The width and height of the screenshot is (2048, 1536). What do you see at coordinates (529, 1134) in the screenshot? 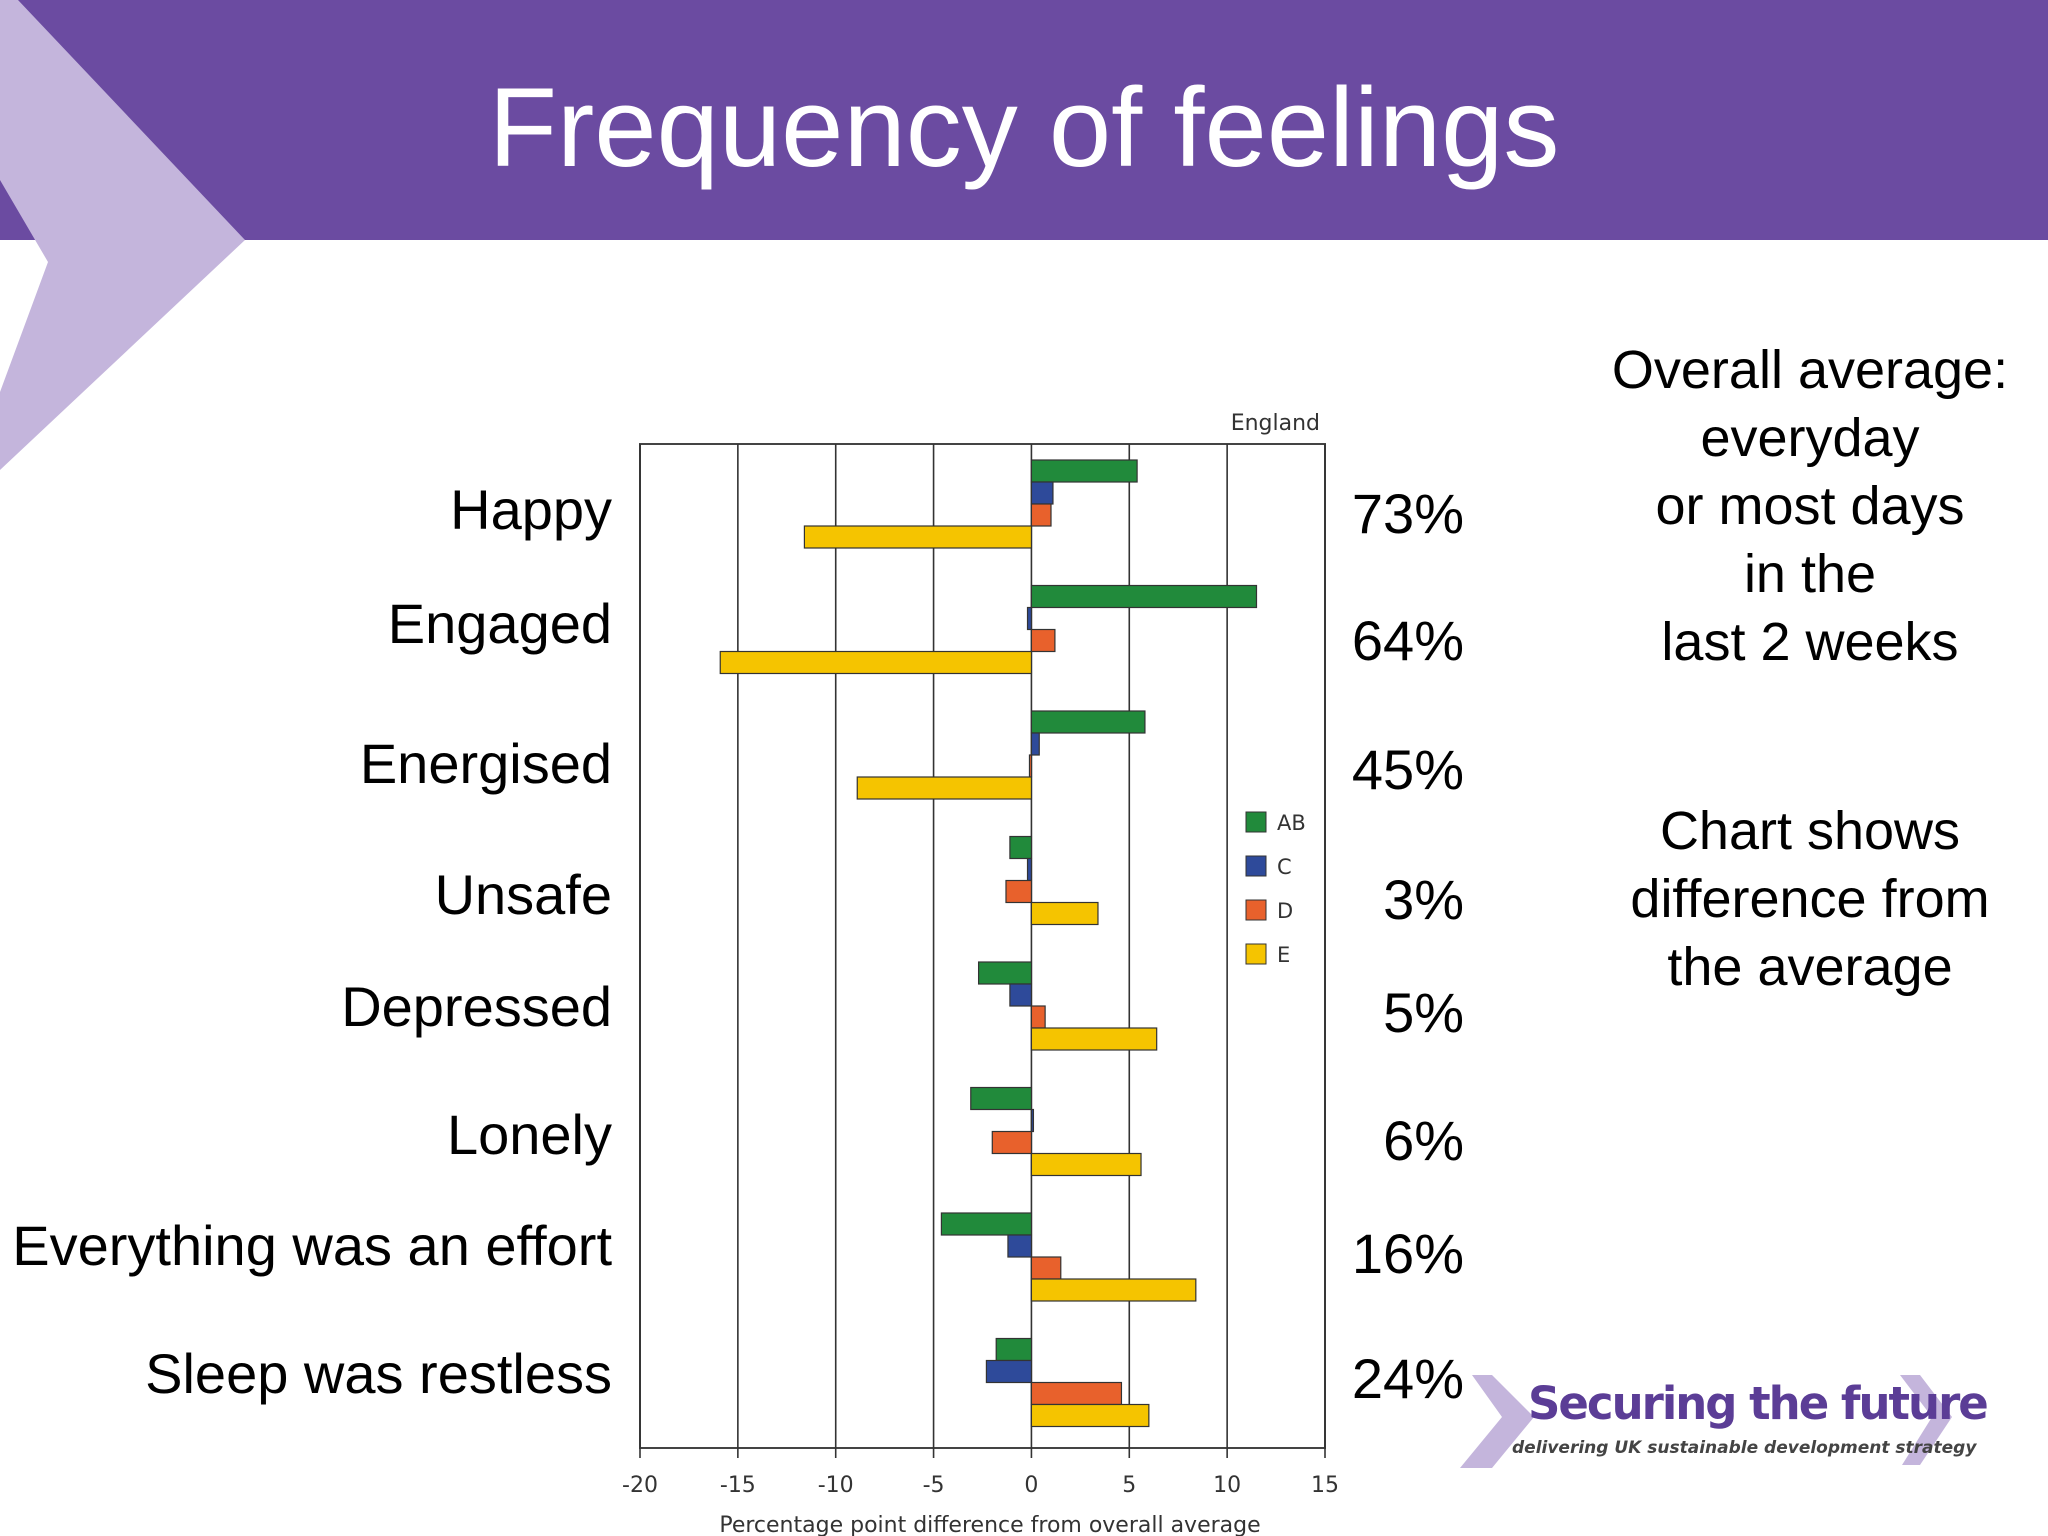
I see `category-label: Lonely` at bounding box center [529, 1134].